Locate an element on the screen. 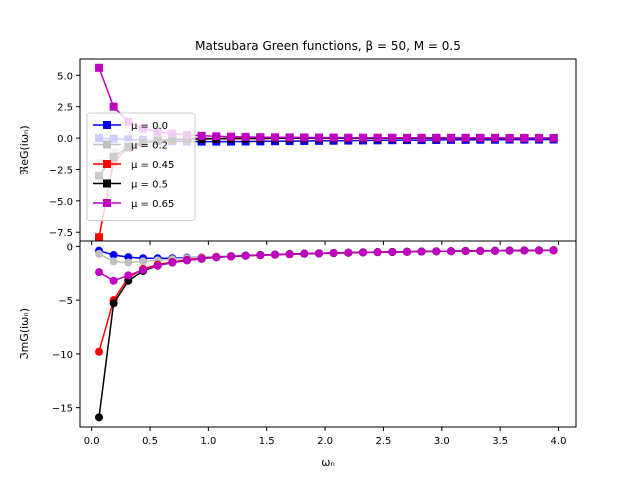  y-axis-label: ℜeG(iωₙ) is located at coordinates (24, 149).